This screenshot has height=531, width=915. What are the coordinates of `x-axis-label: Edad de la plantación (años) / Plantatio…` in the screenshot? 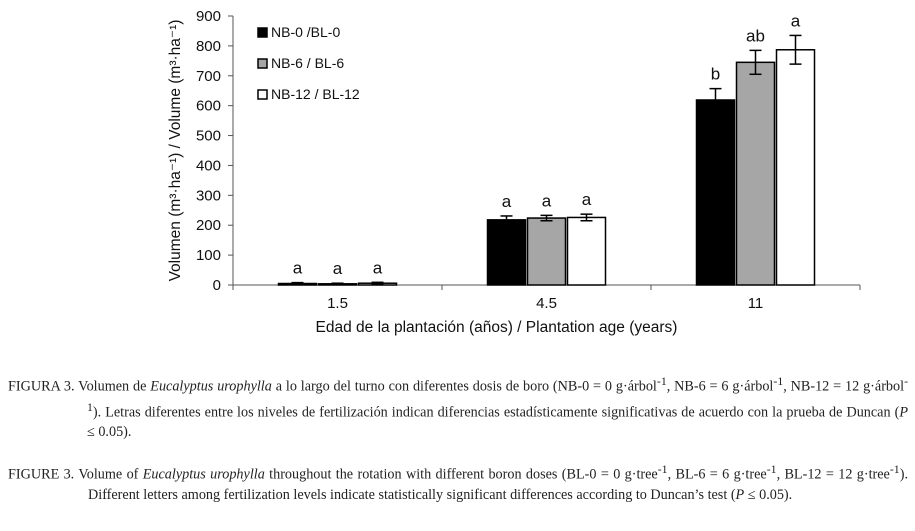 It's located at (497, 327).